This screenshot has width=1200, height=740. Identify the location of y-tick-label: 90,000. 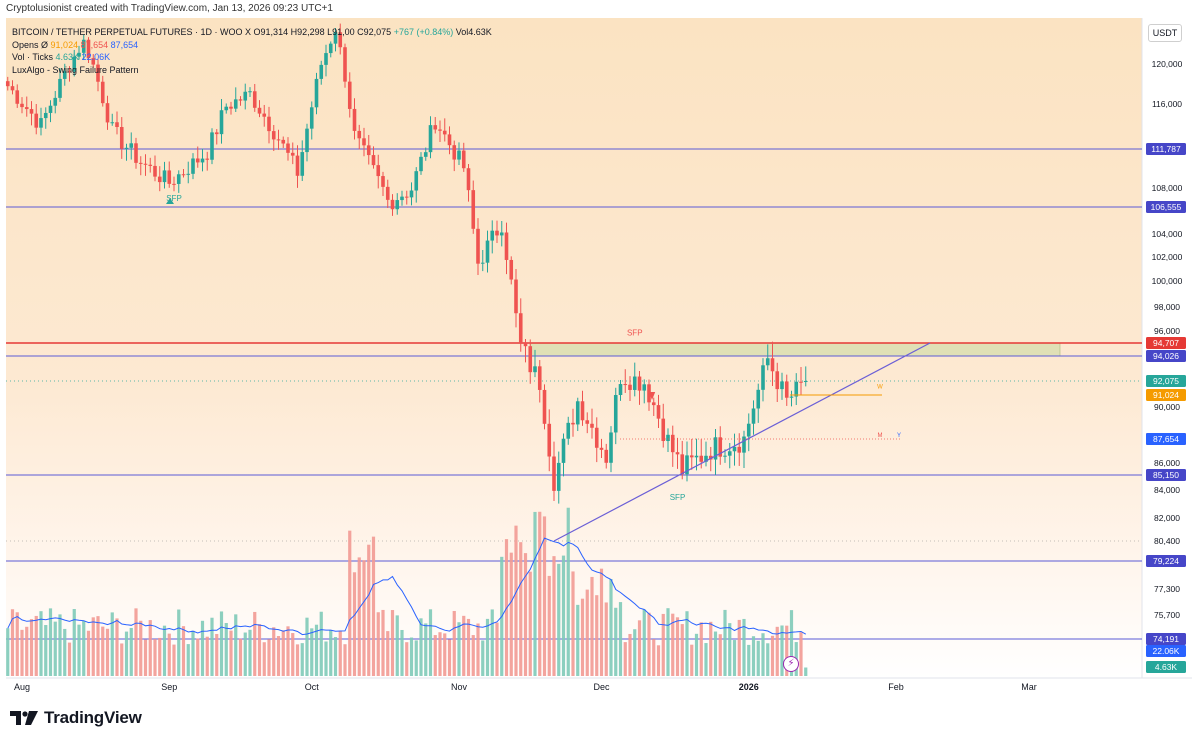
(1167, 407).